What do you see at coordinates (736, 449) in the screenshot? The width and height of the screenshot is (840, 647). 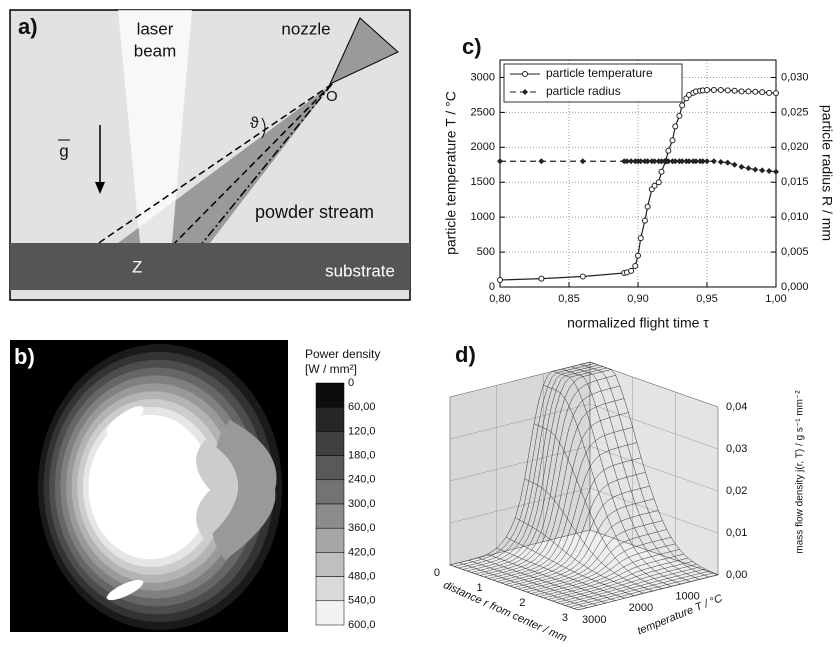 I see `z-tick-label: 0,03` at bounding box center [736, 449].